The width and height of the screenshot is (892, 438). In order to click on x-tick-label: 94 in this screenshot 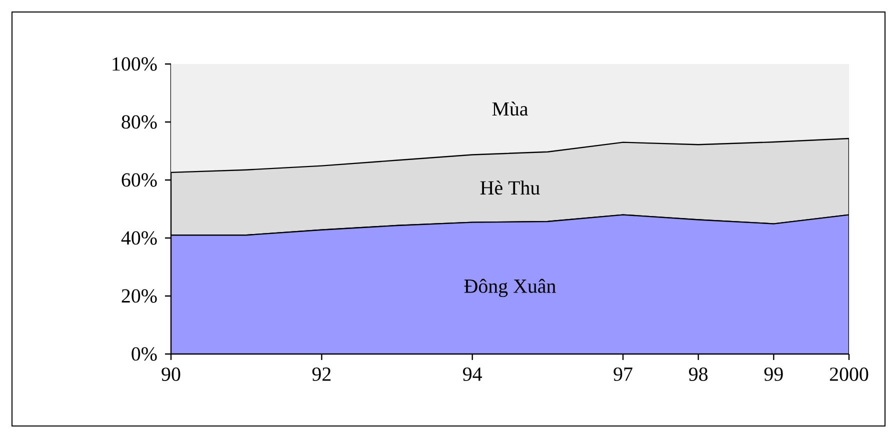, I will do `click(472, 374)`.